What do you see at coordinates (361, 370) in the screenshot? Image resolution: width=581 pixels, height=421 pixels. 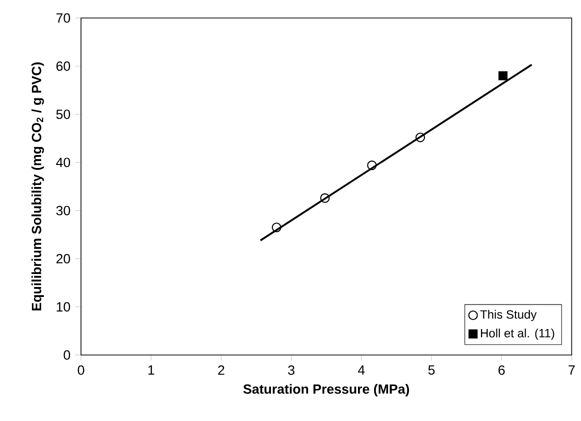 I see `x-tick-label: 4` at bounding box center [361, 370].